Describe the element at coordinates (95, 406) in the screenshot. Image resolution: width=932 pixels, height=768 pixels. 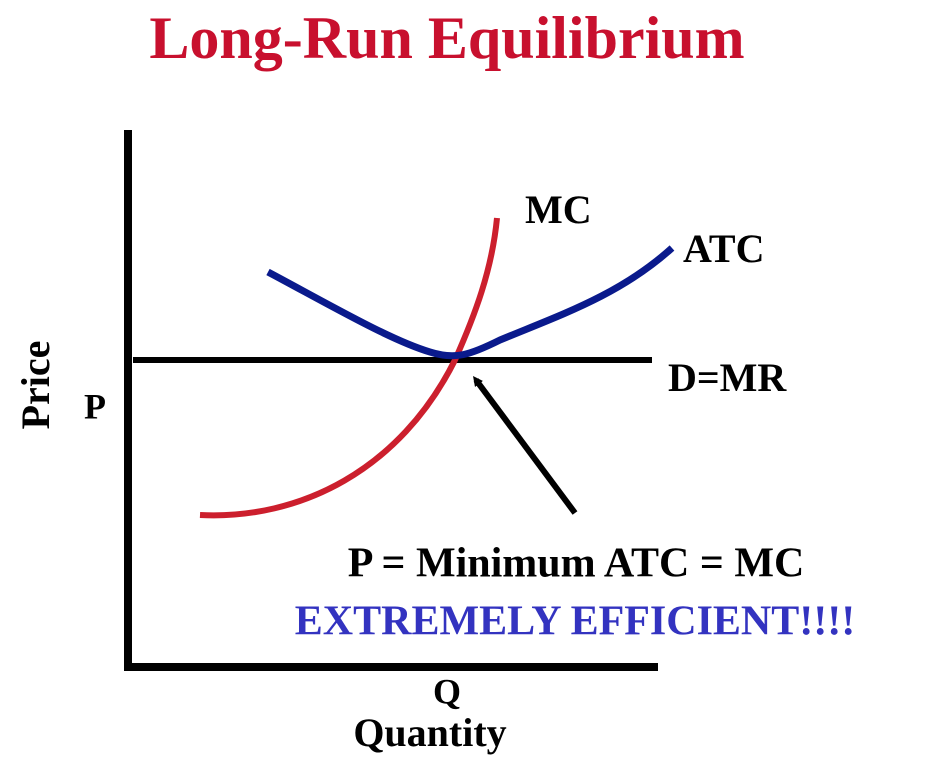
I see `price-marker: P` at that location.